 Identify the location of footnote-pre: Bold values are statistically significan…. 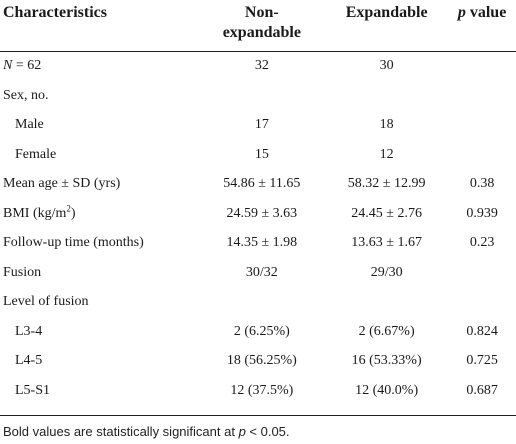
(121, 431).